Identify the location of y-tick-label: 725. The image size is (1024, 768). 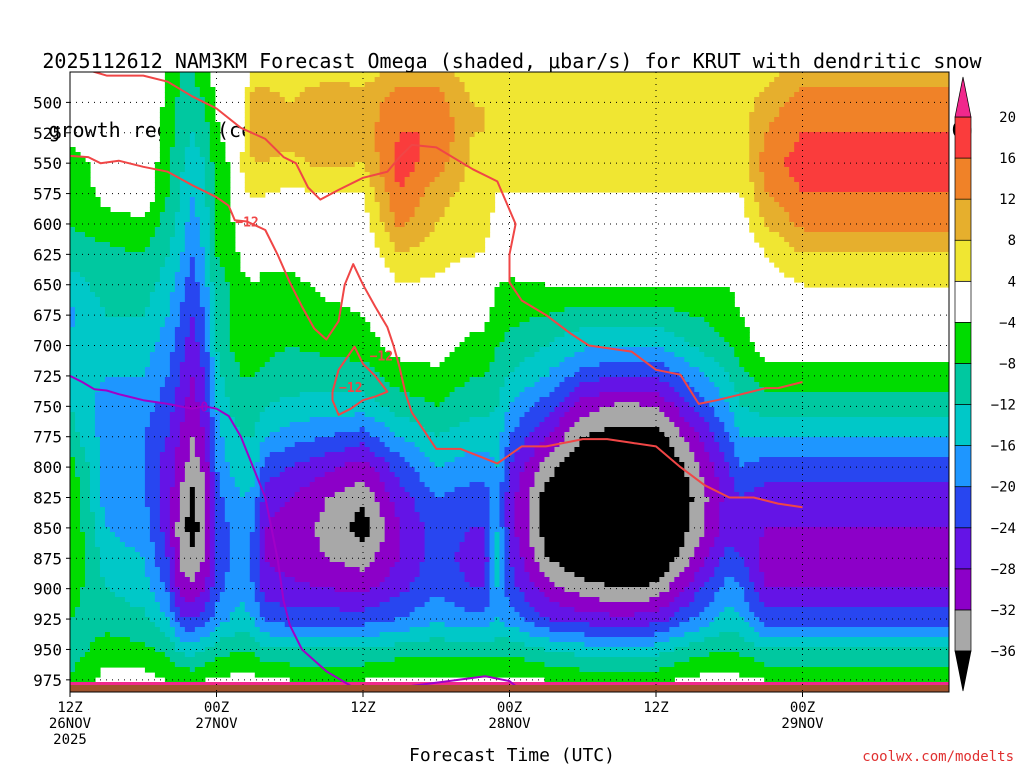
(47, 376).